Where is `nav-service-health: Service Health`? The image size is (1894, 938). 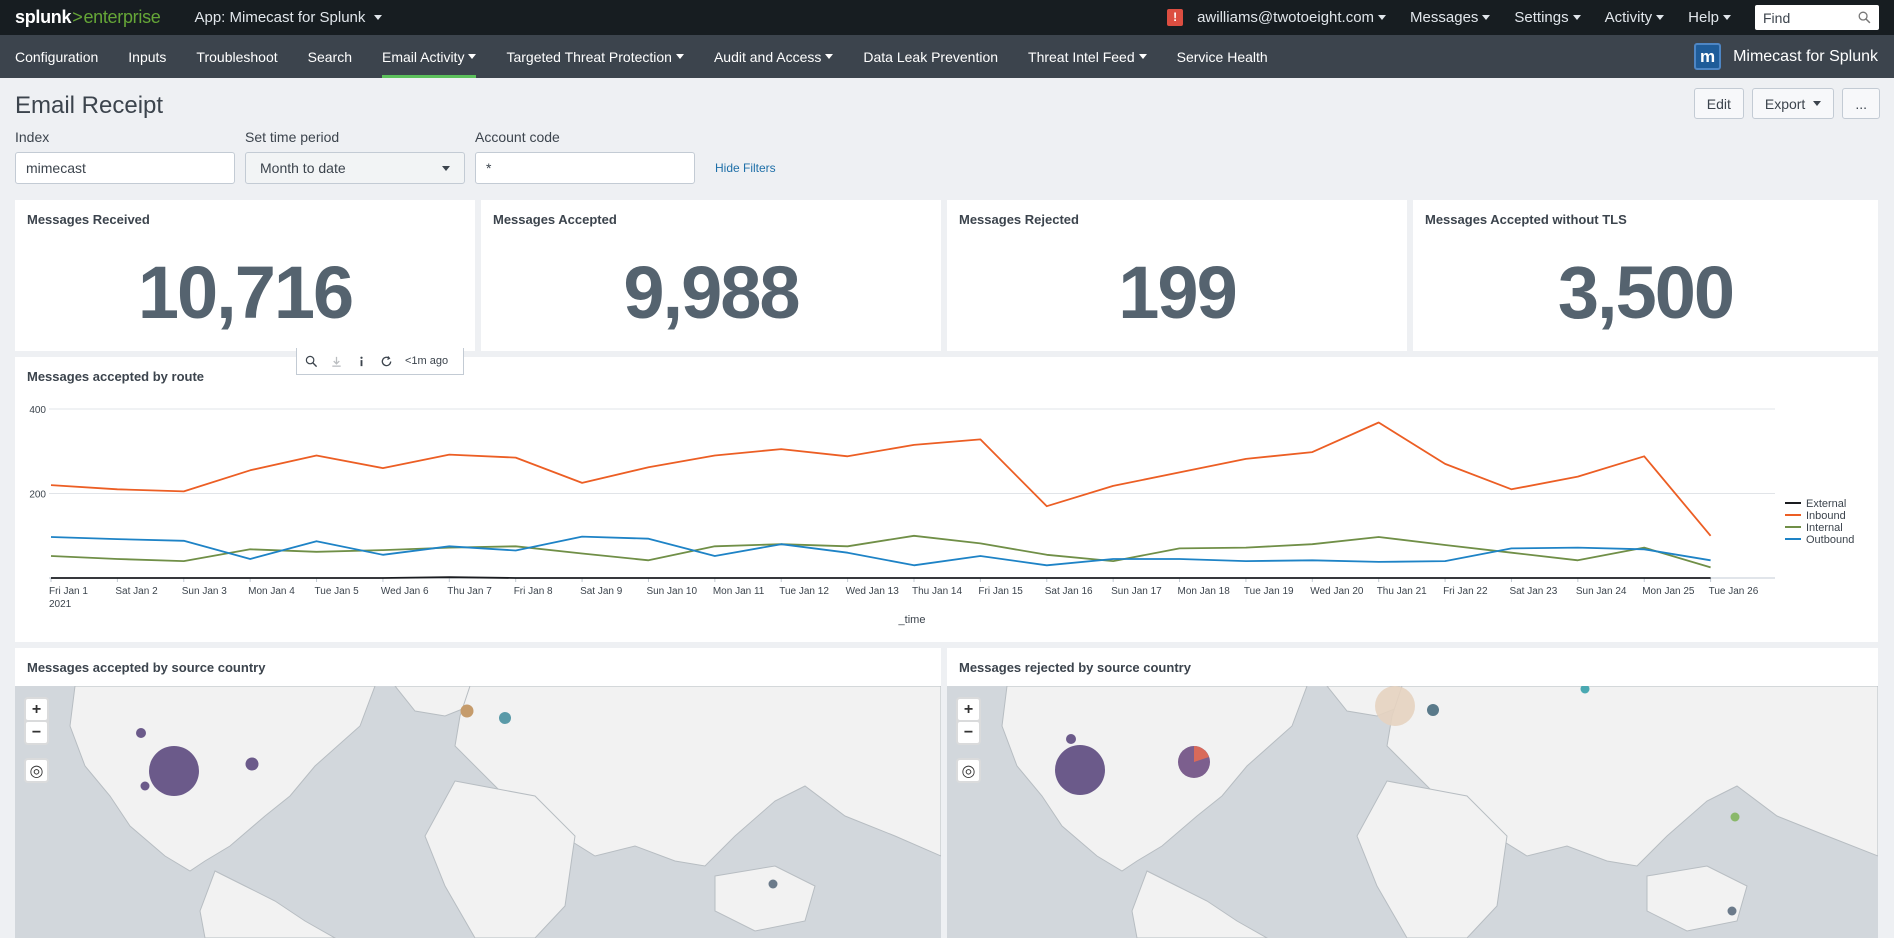
nav-service-health: Service Health is located at coordinates (1222, 56).